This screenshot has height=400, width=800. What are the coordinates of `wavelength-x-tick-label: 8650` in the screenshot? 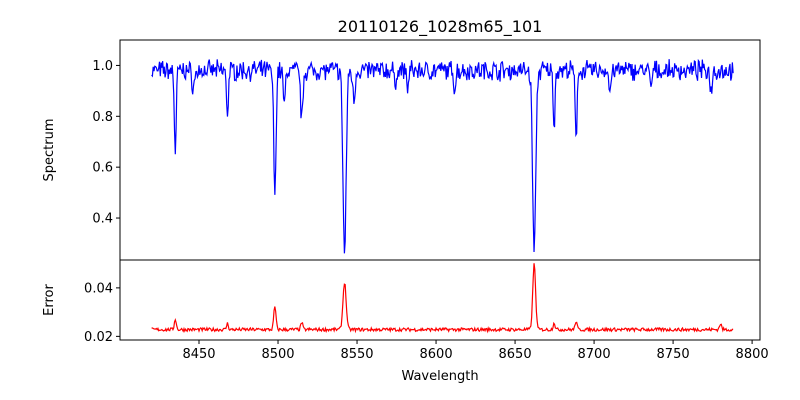 It's located at (515, 354).